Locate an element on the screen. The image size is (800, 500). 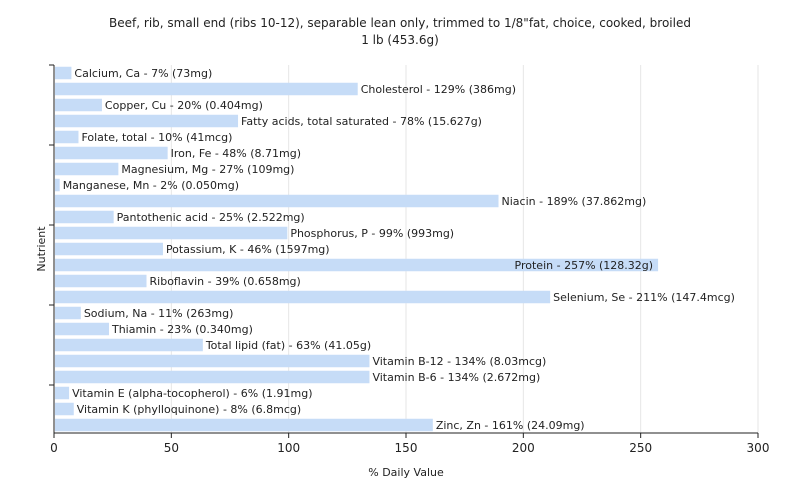
bar-label: Manganese, Mn - 2% (0.050mg) is located at coordinates (151, 185).